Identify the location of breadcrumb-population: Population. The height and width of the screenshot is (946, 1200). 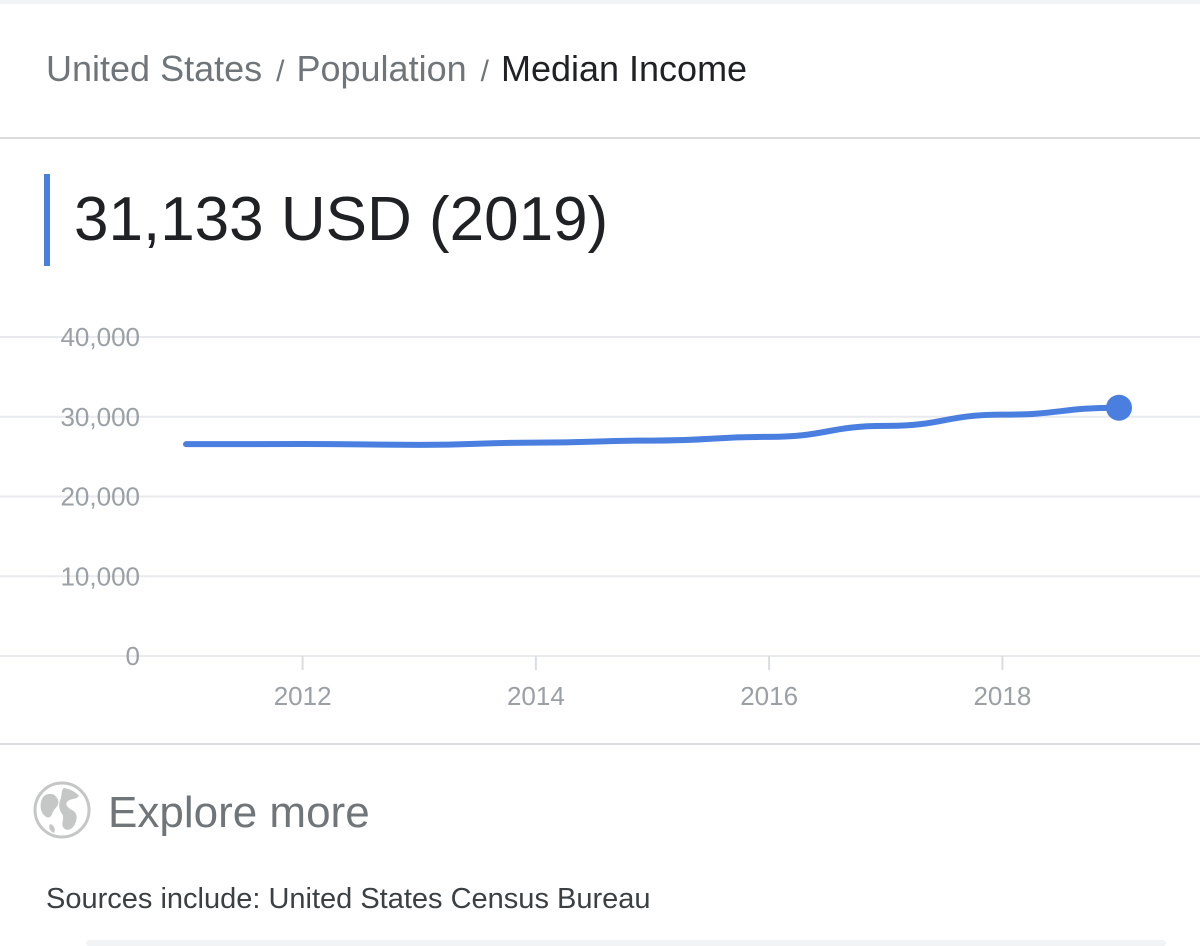
(381, 68).